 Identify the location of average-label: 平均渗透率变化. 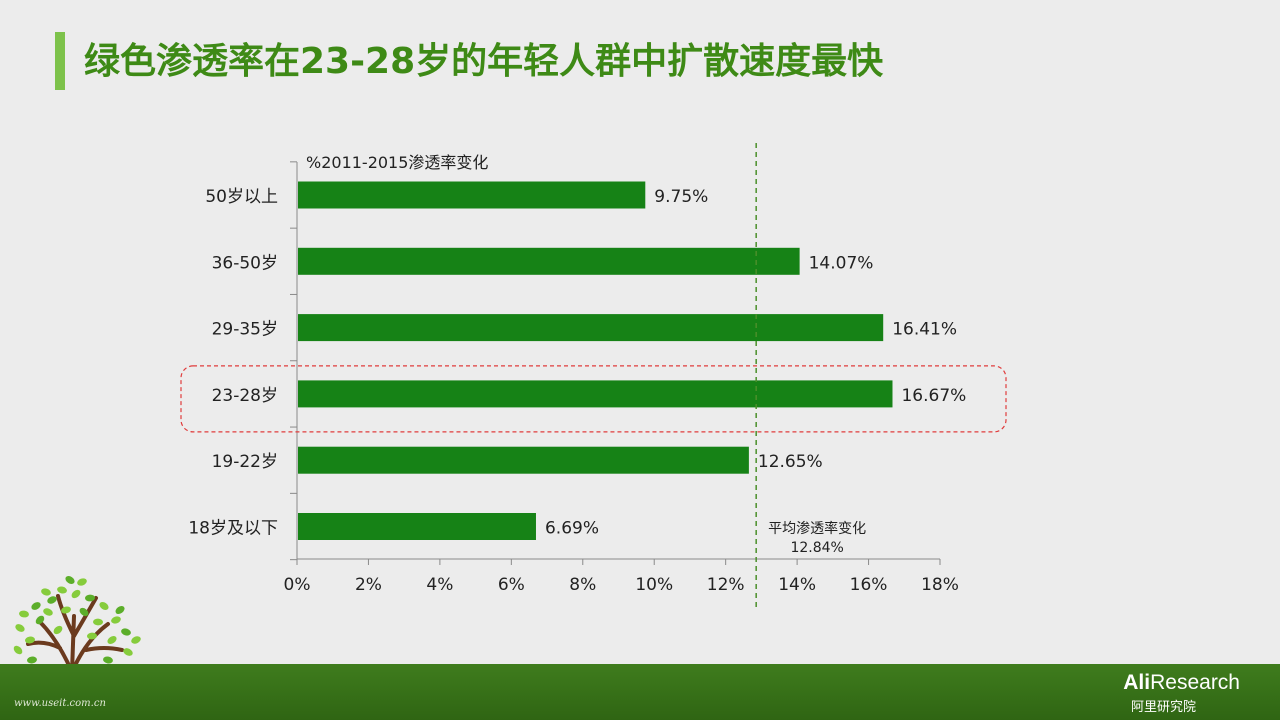
(817, 528).